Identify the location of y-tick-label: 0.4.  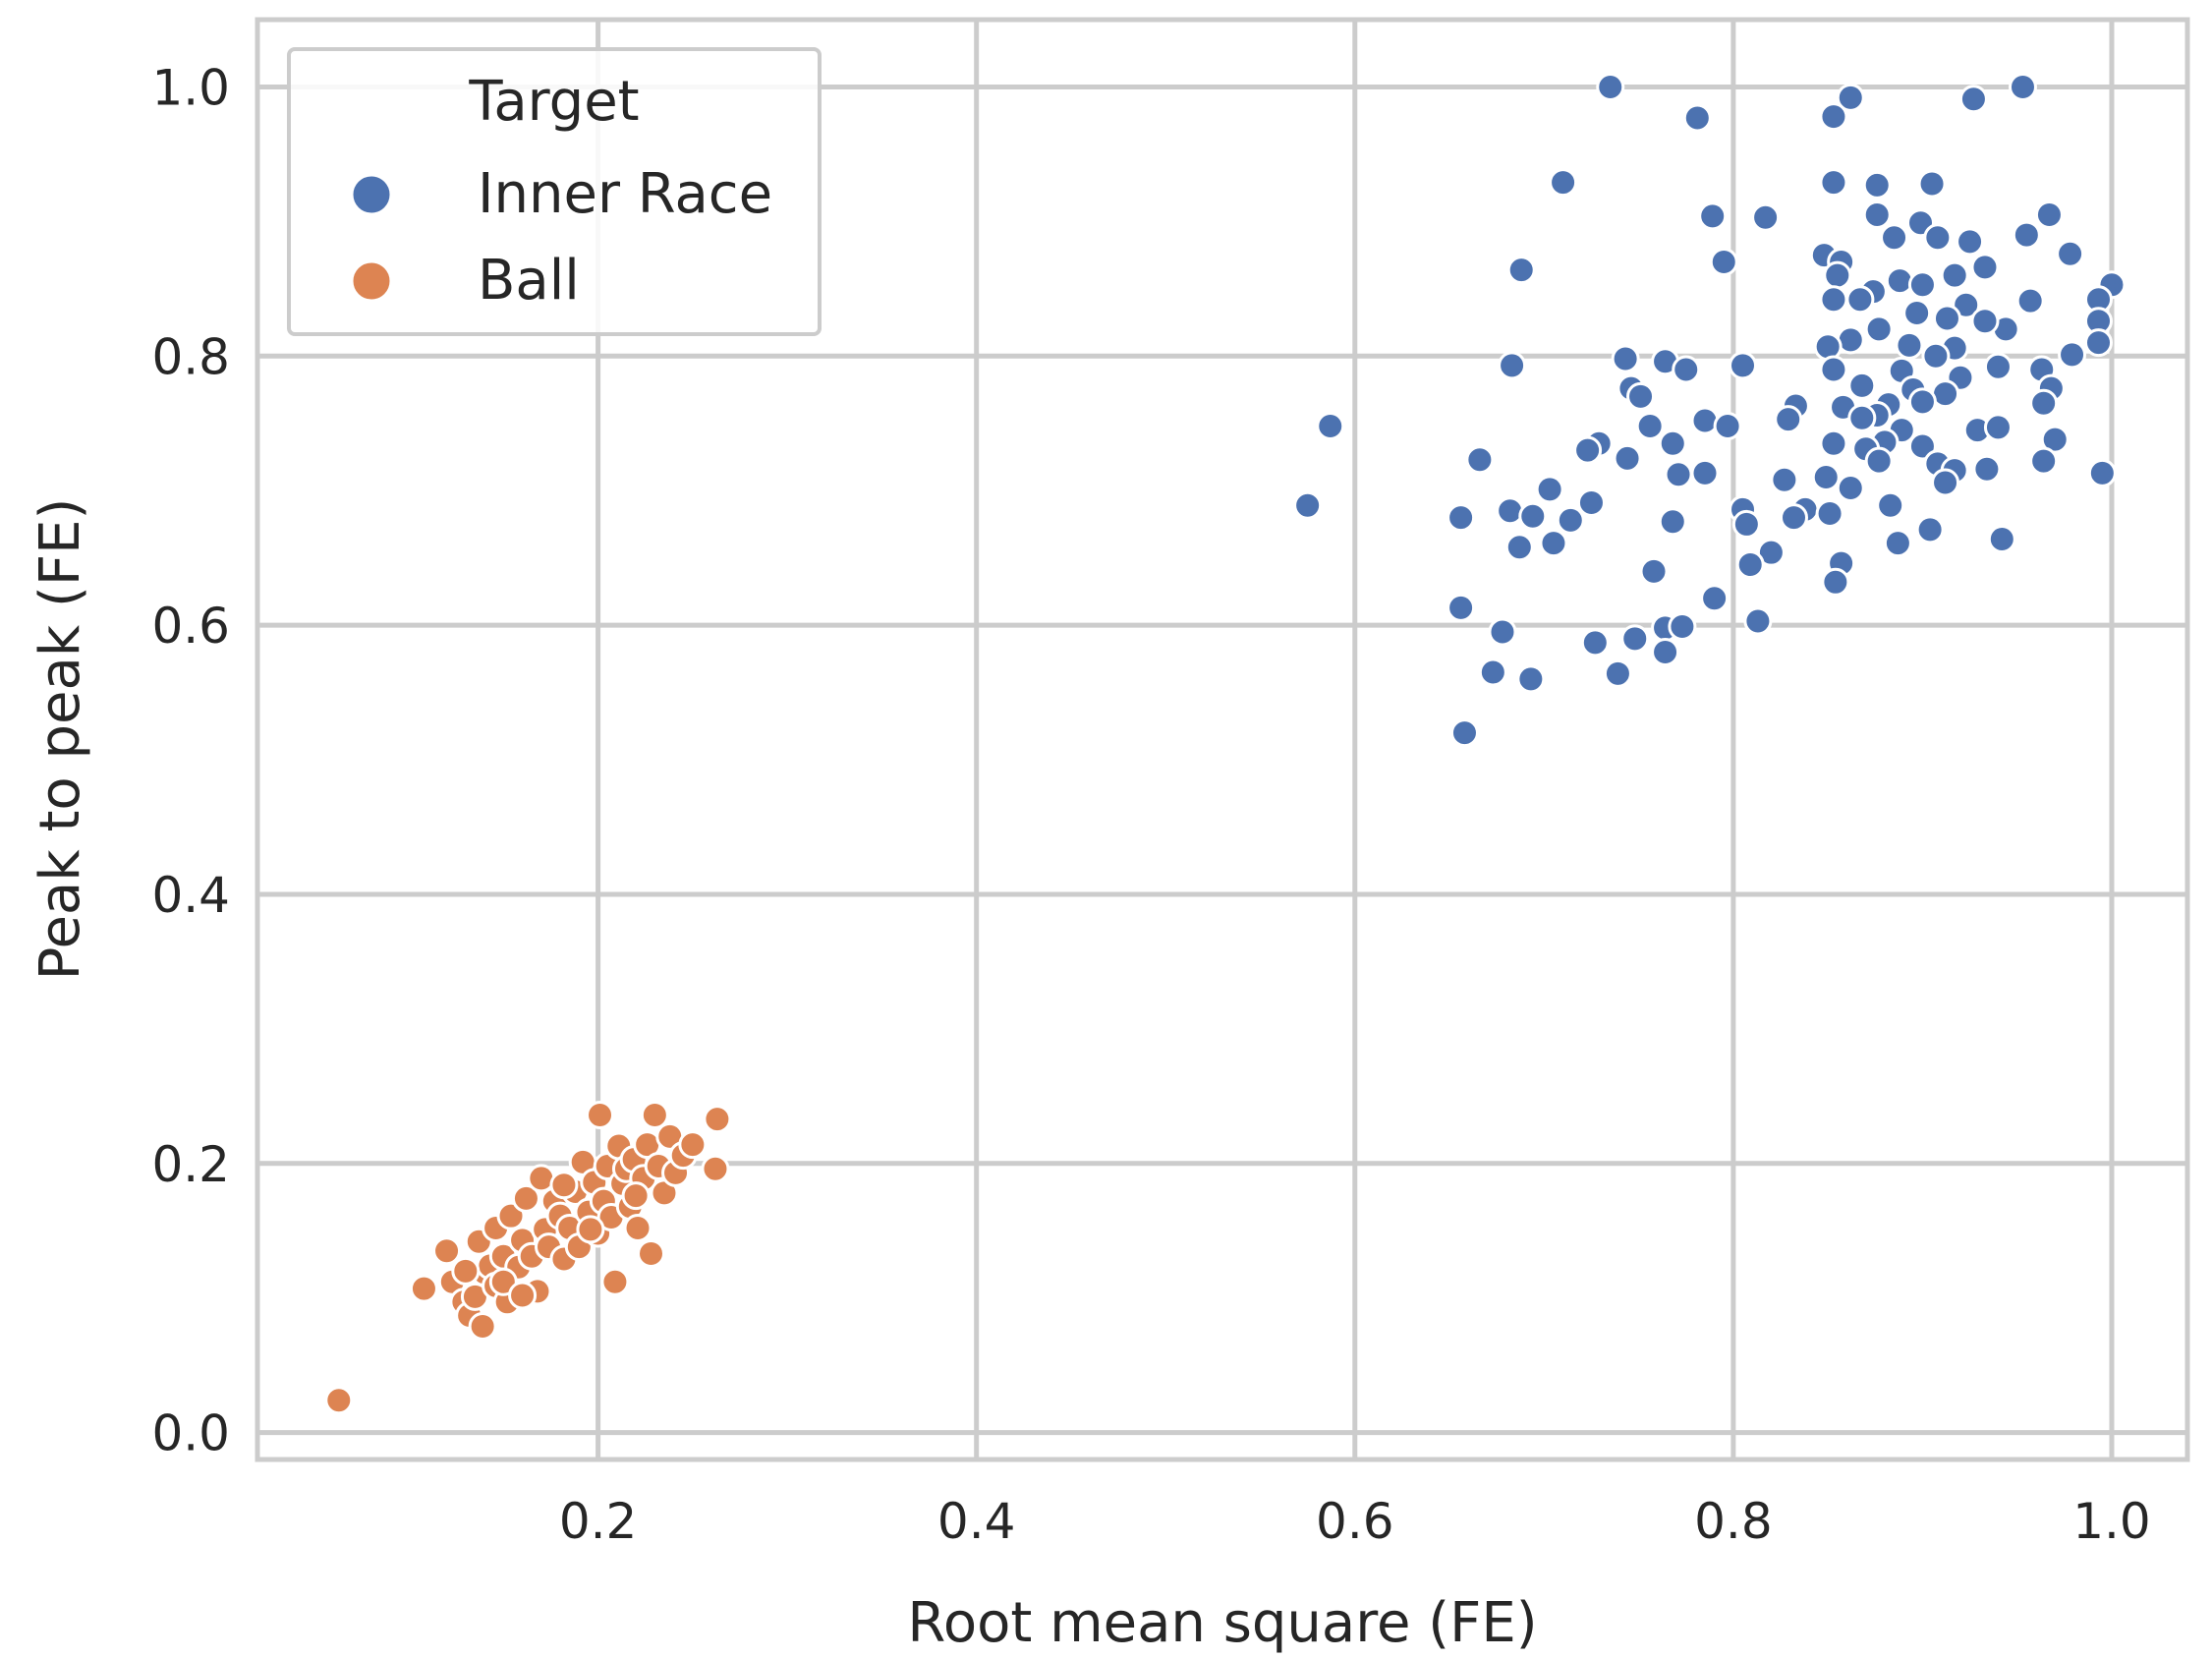
(190, 895).